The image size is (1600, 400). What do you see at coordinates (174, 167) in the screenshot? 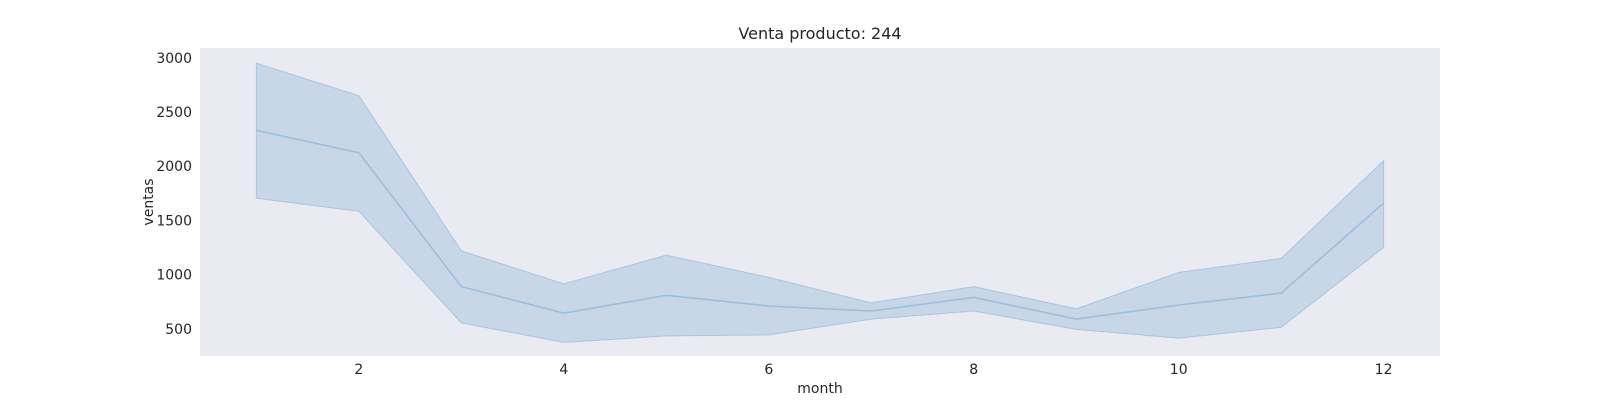
I see `y-tick-label: 2000` at bounding box center [174, 167].